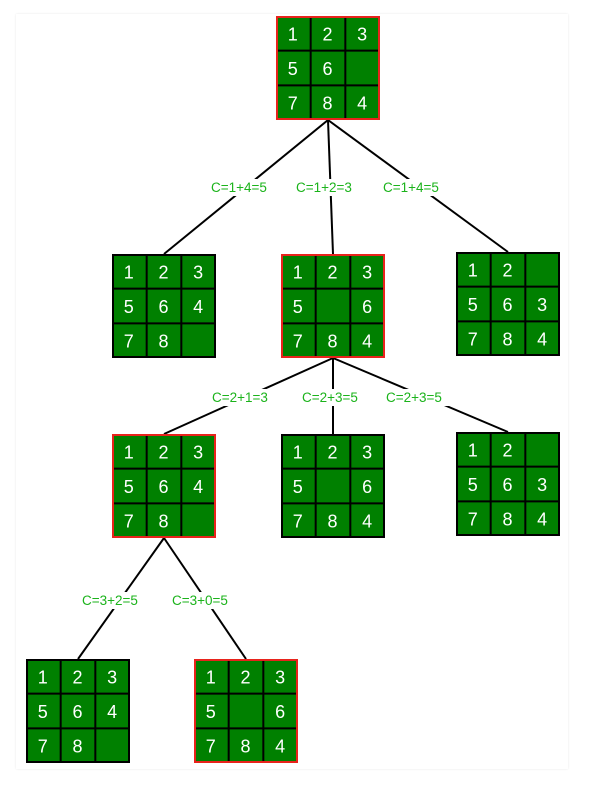  I want to click on puzzle-node-root: 1 2 3 5 6 7 8 4, so click(328, 68).